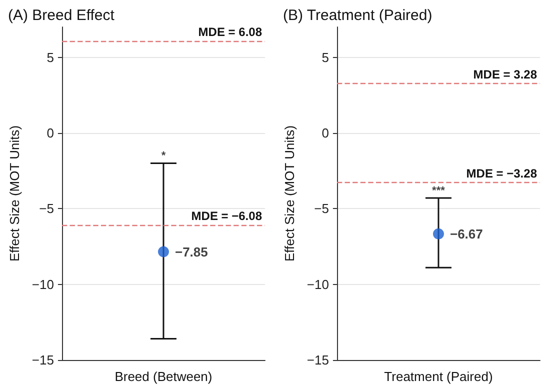 The height and width of the screenshot is (386, 550). Describe the element at coordinates (466, 234) in the screenshot. I see `data-label: −6.67` at that location.